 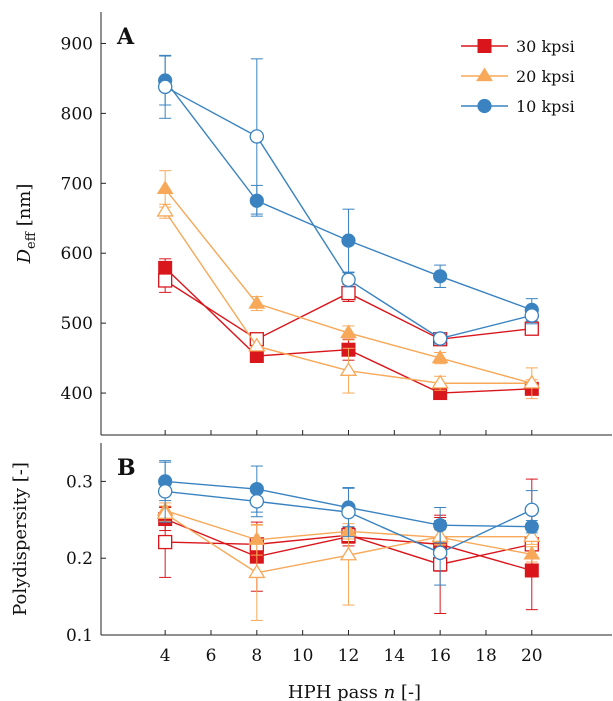 What do you see at coordinates (440, 656) in the screenshot?
I see `x-tick-label: 16` at bounding box center [440, 656].